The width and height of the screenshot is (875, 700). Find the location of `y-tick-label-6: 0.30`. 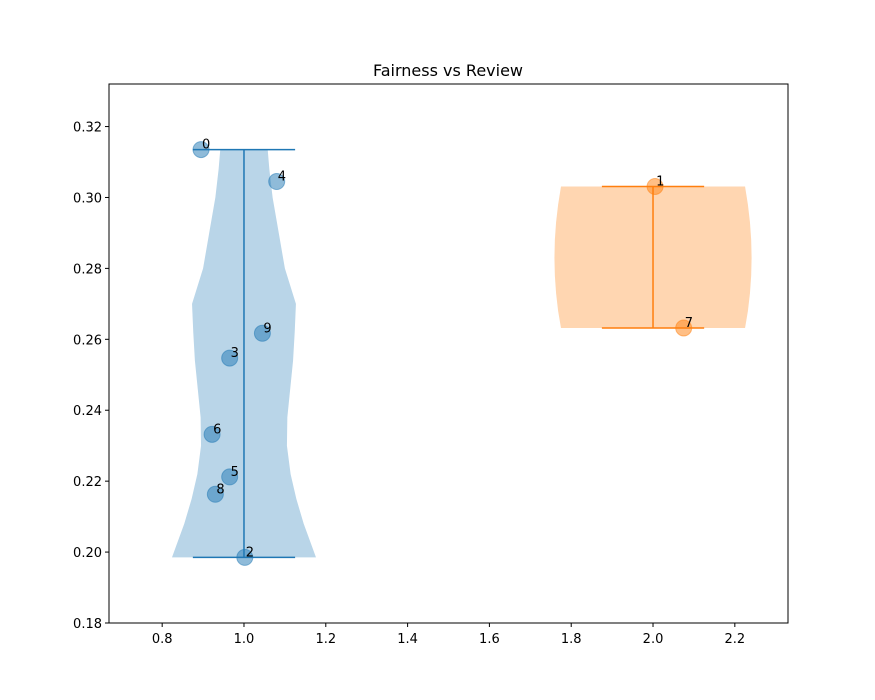

y-tick-label-6: 0.30 is located at coordinates (87, 198).